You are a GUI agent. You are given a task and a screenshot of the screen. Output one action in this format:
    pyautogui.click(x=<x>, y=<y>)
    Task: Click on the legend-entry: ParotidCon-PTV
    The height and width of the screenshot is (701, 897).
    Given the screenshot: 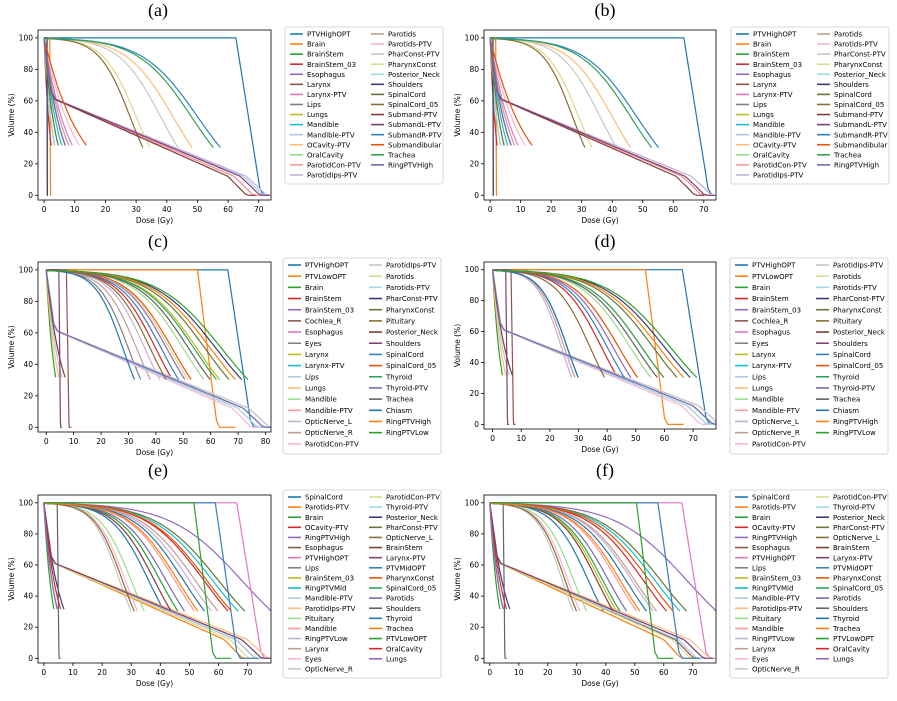 What is the action you would take?
    pyautogui.click(x=779, y=444)
    